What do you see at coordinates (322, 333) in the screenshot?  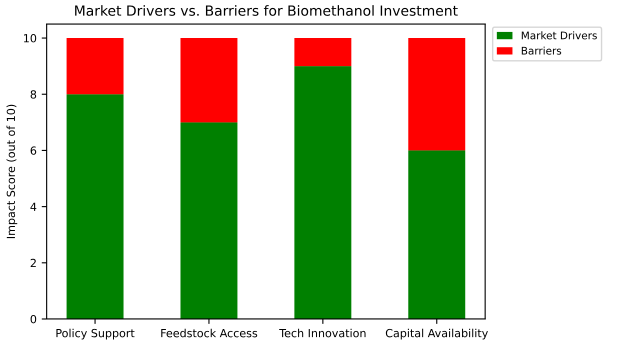 I see `x-tick-label: Tech Innovation` at bounding box center [322, 333].